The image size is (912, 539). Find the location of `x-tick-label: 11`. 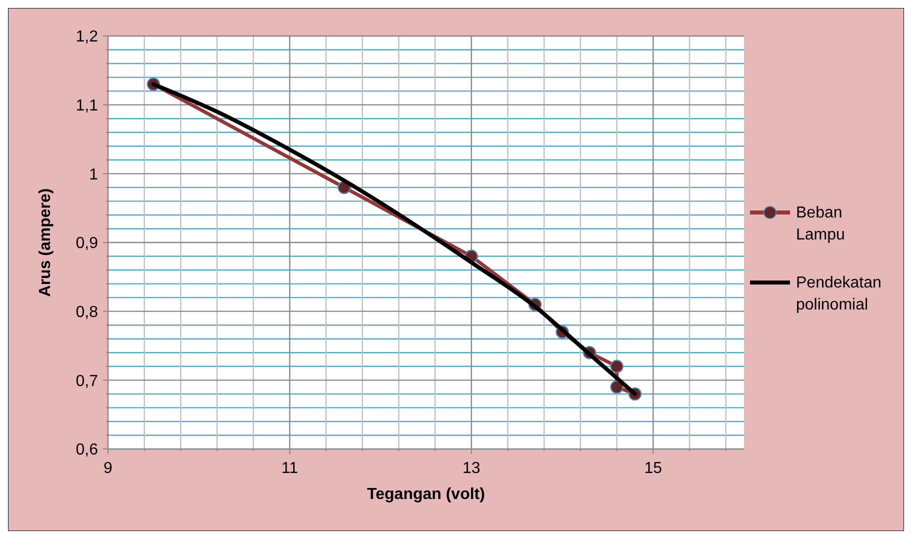

x-tick-label: 11 is located at coordinates (289, 468).